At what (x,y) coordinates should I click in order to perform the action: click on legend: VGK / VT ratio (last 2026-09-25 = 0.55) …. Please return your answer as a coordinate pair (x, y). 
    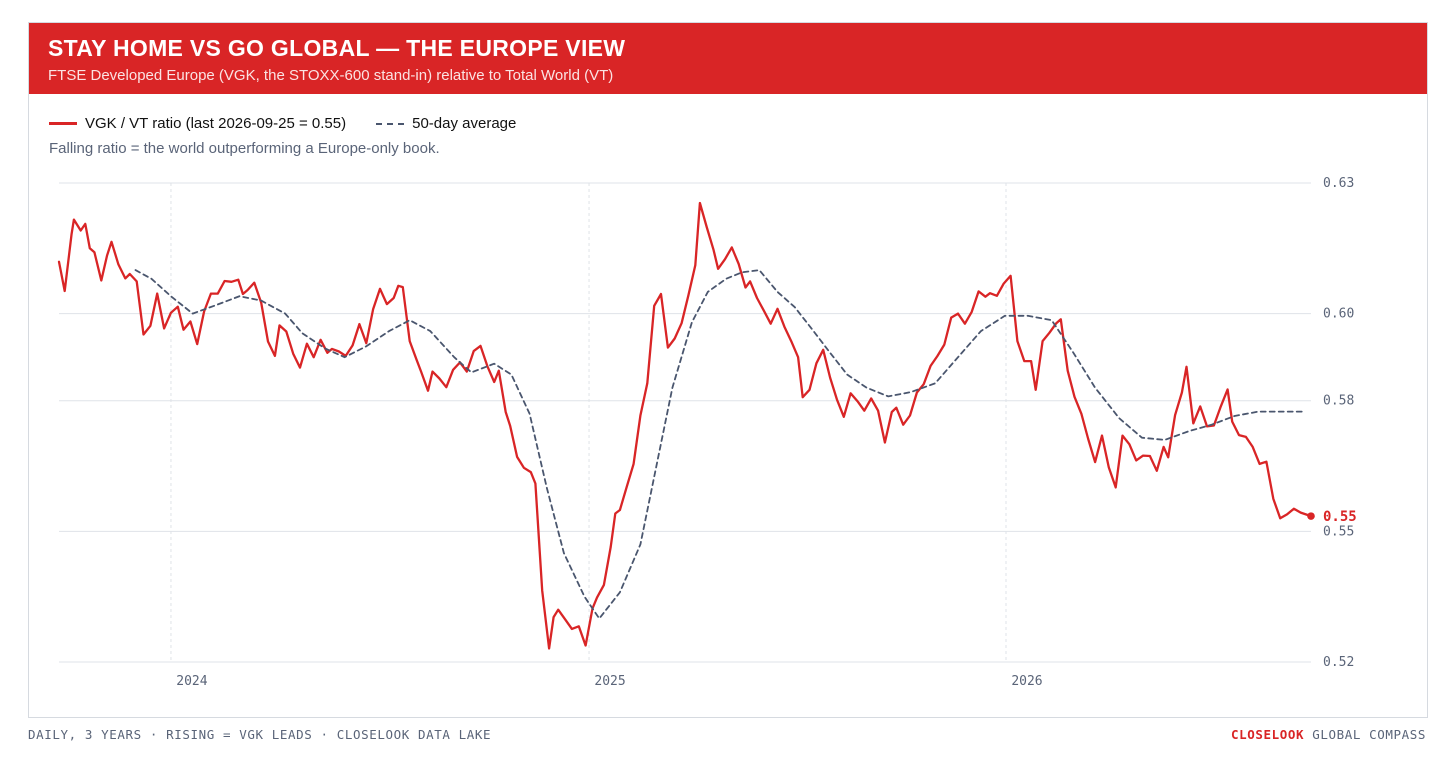
    Looking at the image, I should click on (297, 123).